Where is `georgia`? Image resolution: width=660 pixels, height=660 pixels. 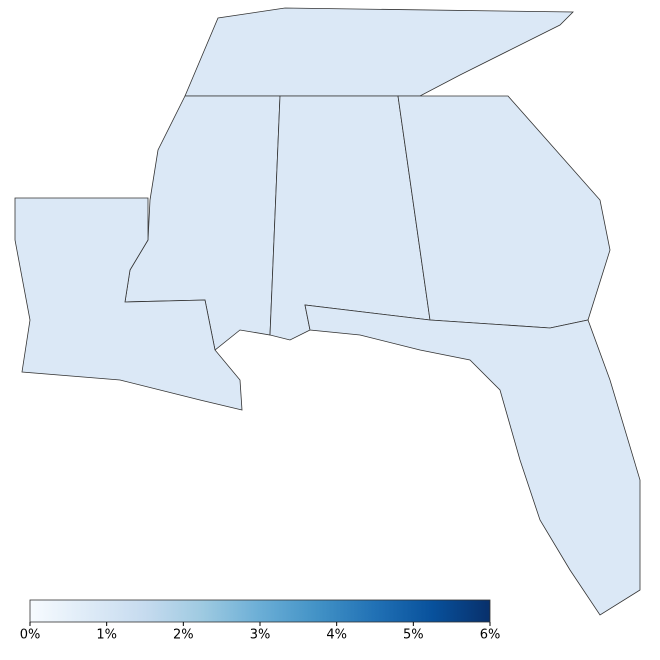
georgia is located at coordinates (504, 212).